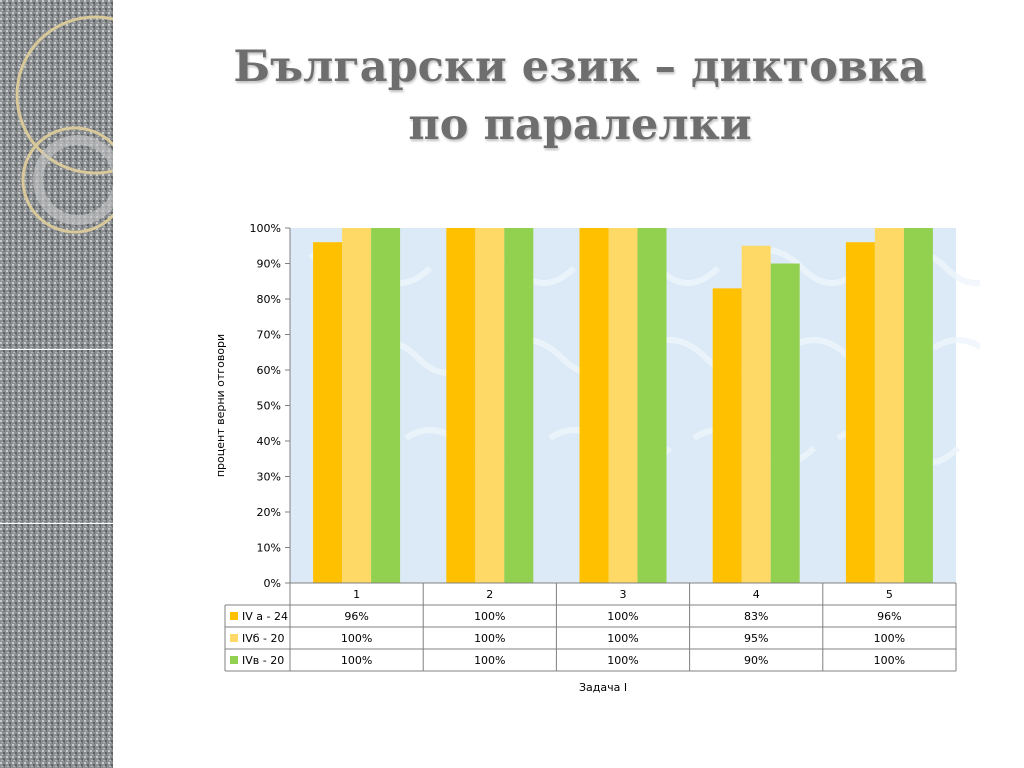 This screenshot has height=768, width=1024. Describe the element at coordinates (269, 512) in the screenshot. I see `y-tick-label: 20%` at that location.